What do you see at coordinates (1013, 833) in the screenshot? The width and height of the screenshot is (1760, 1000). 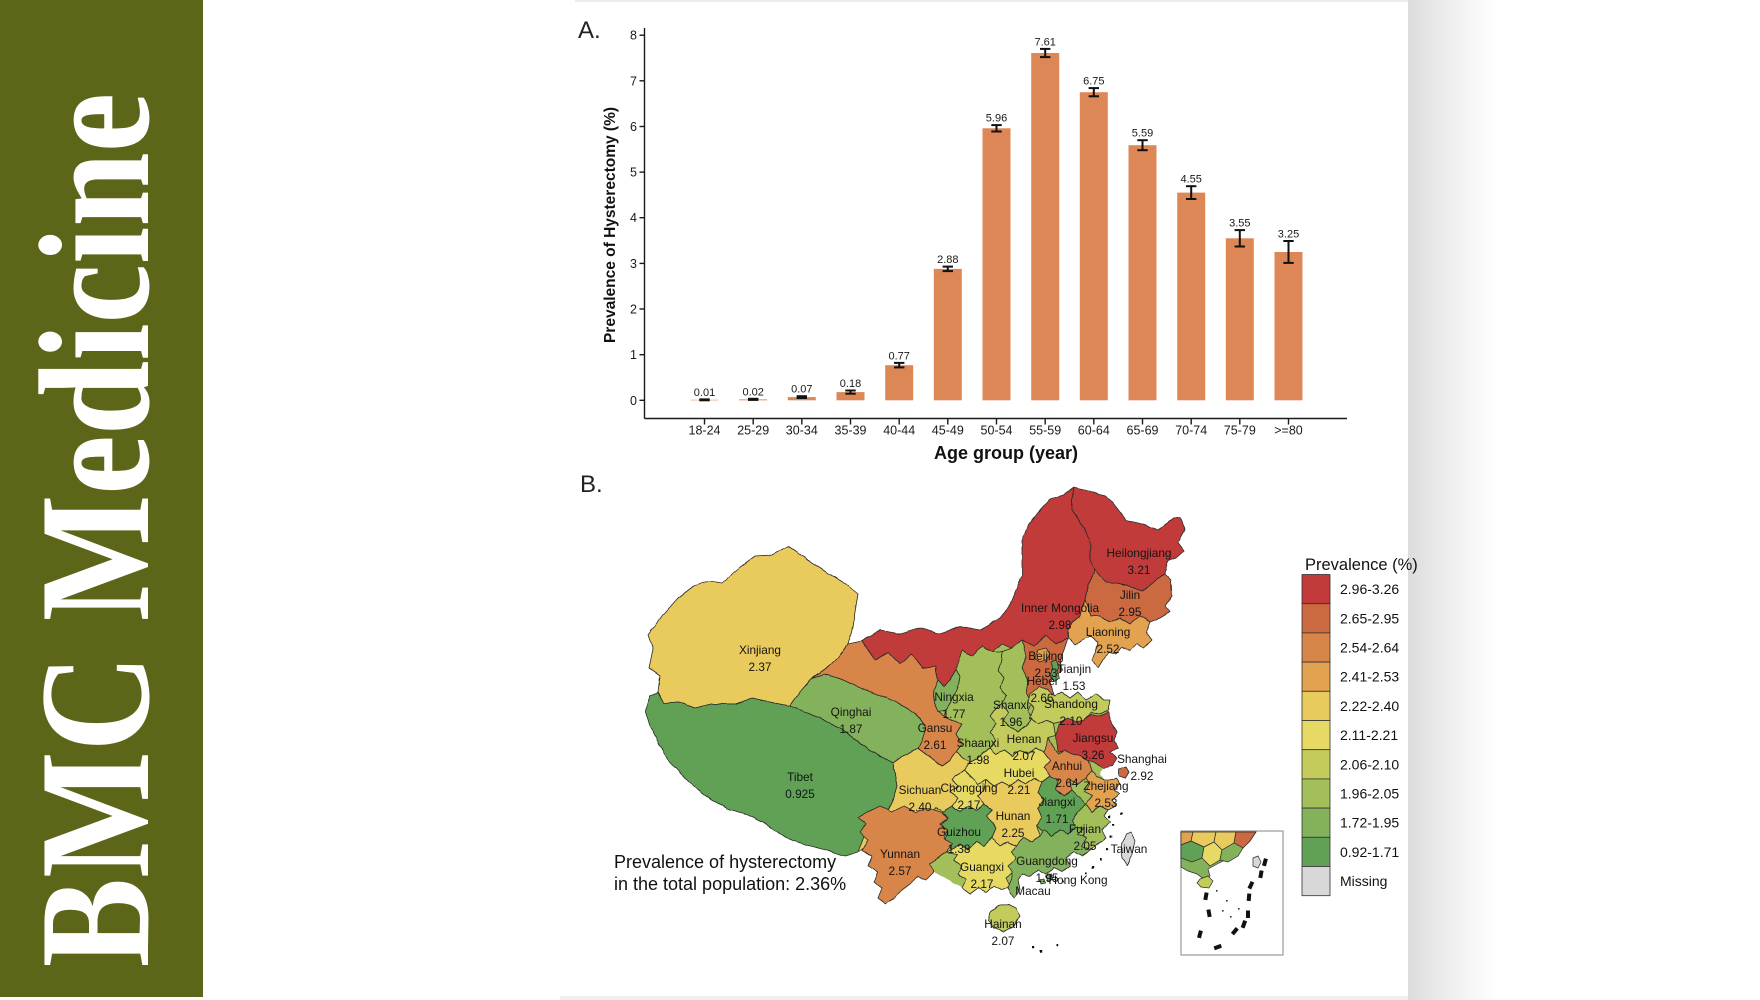 I see `svg-text: 2.25` at bounding box center [1013, 833].